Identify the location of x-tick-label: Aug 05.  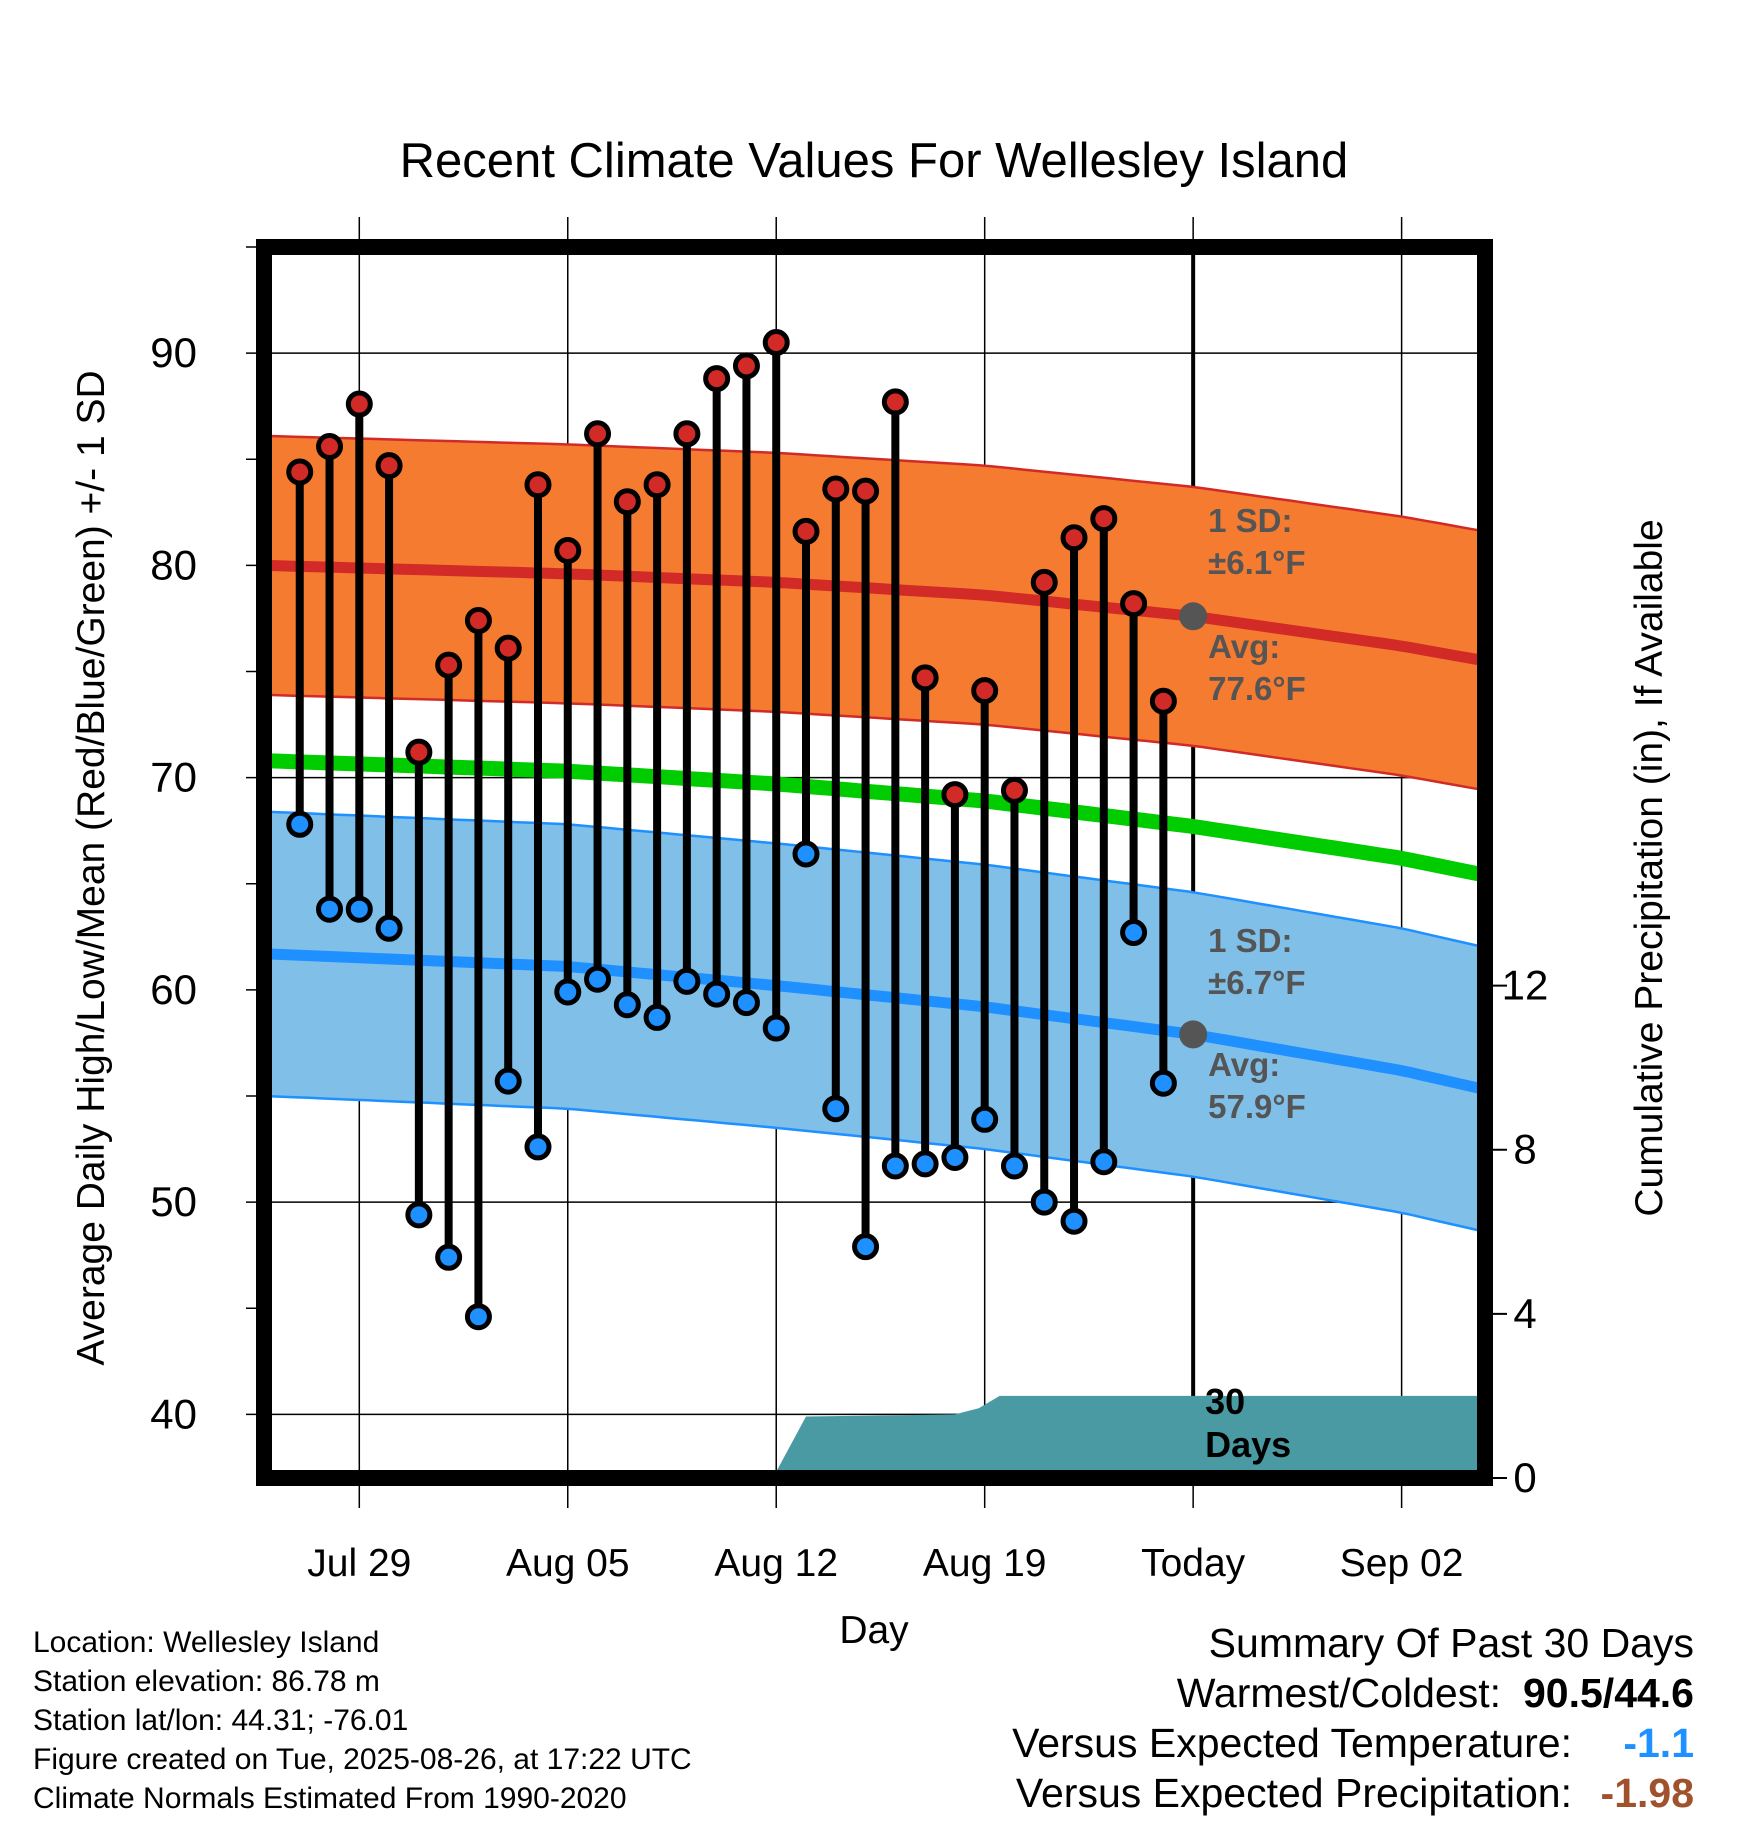
(568, 1563).